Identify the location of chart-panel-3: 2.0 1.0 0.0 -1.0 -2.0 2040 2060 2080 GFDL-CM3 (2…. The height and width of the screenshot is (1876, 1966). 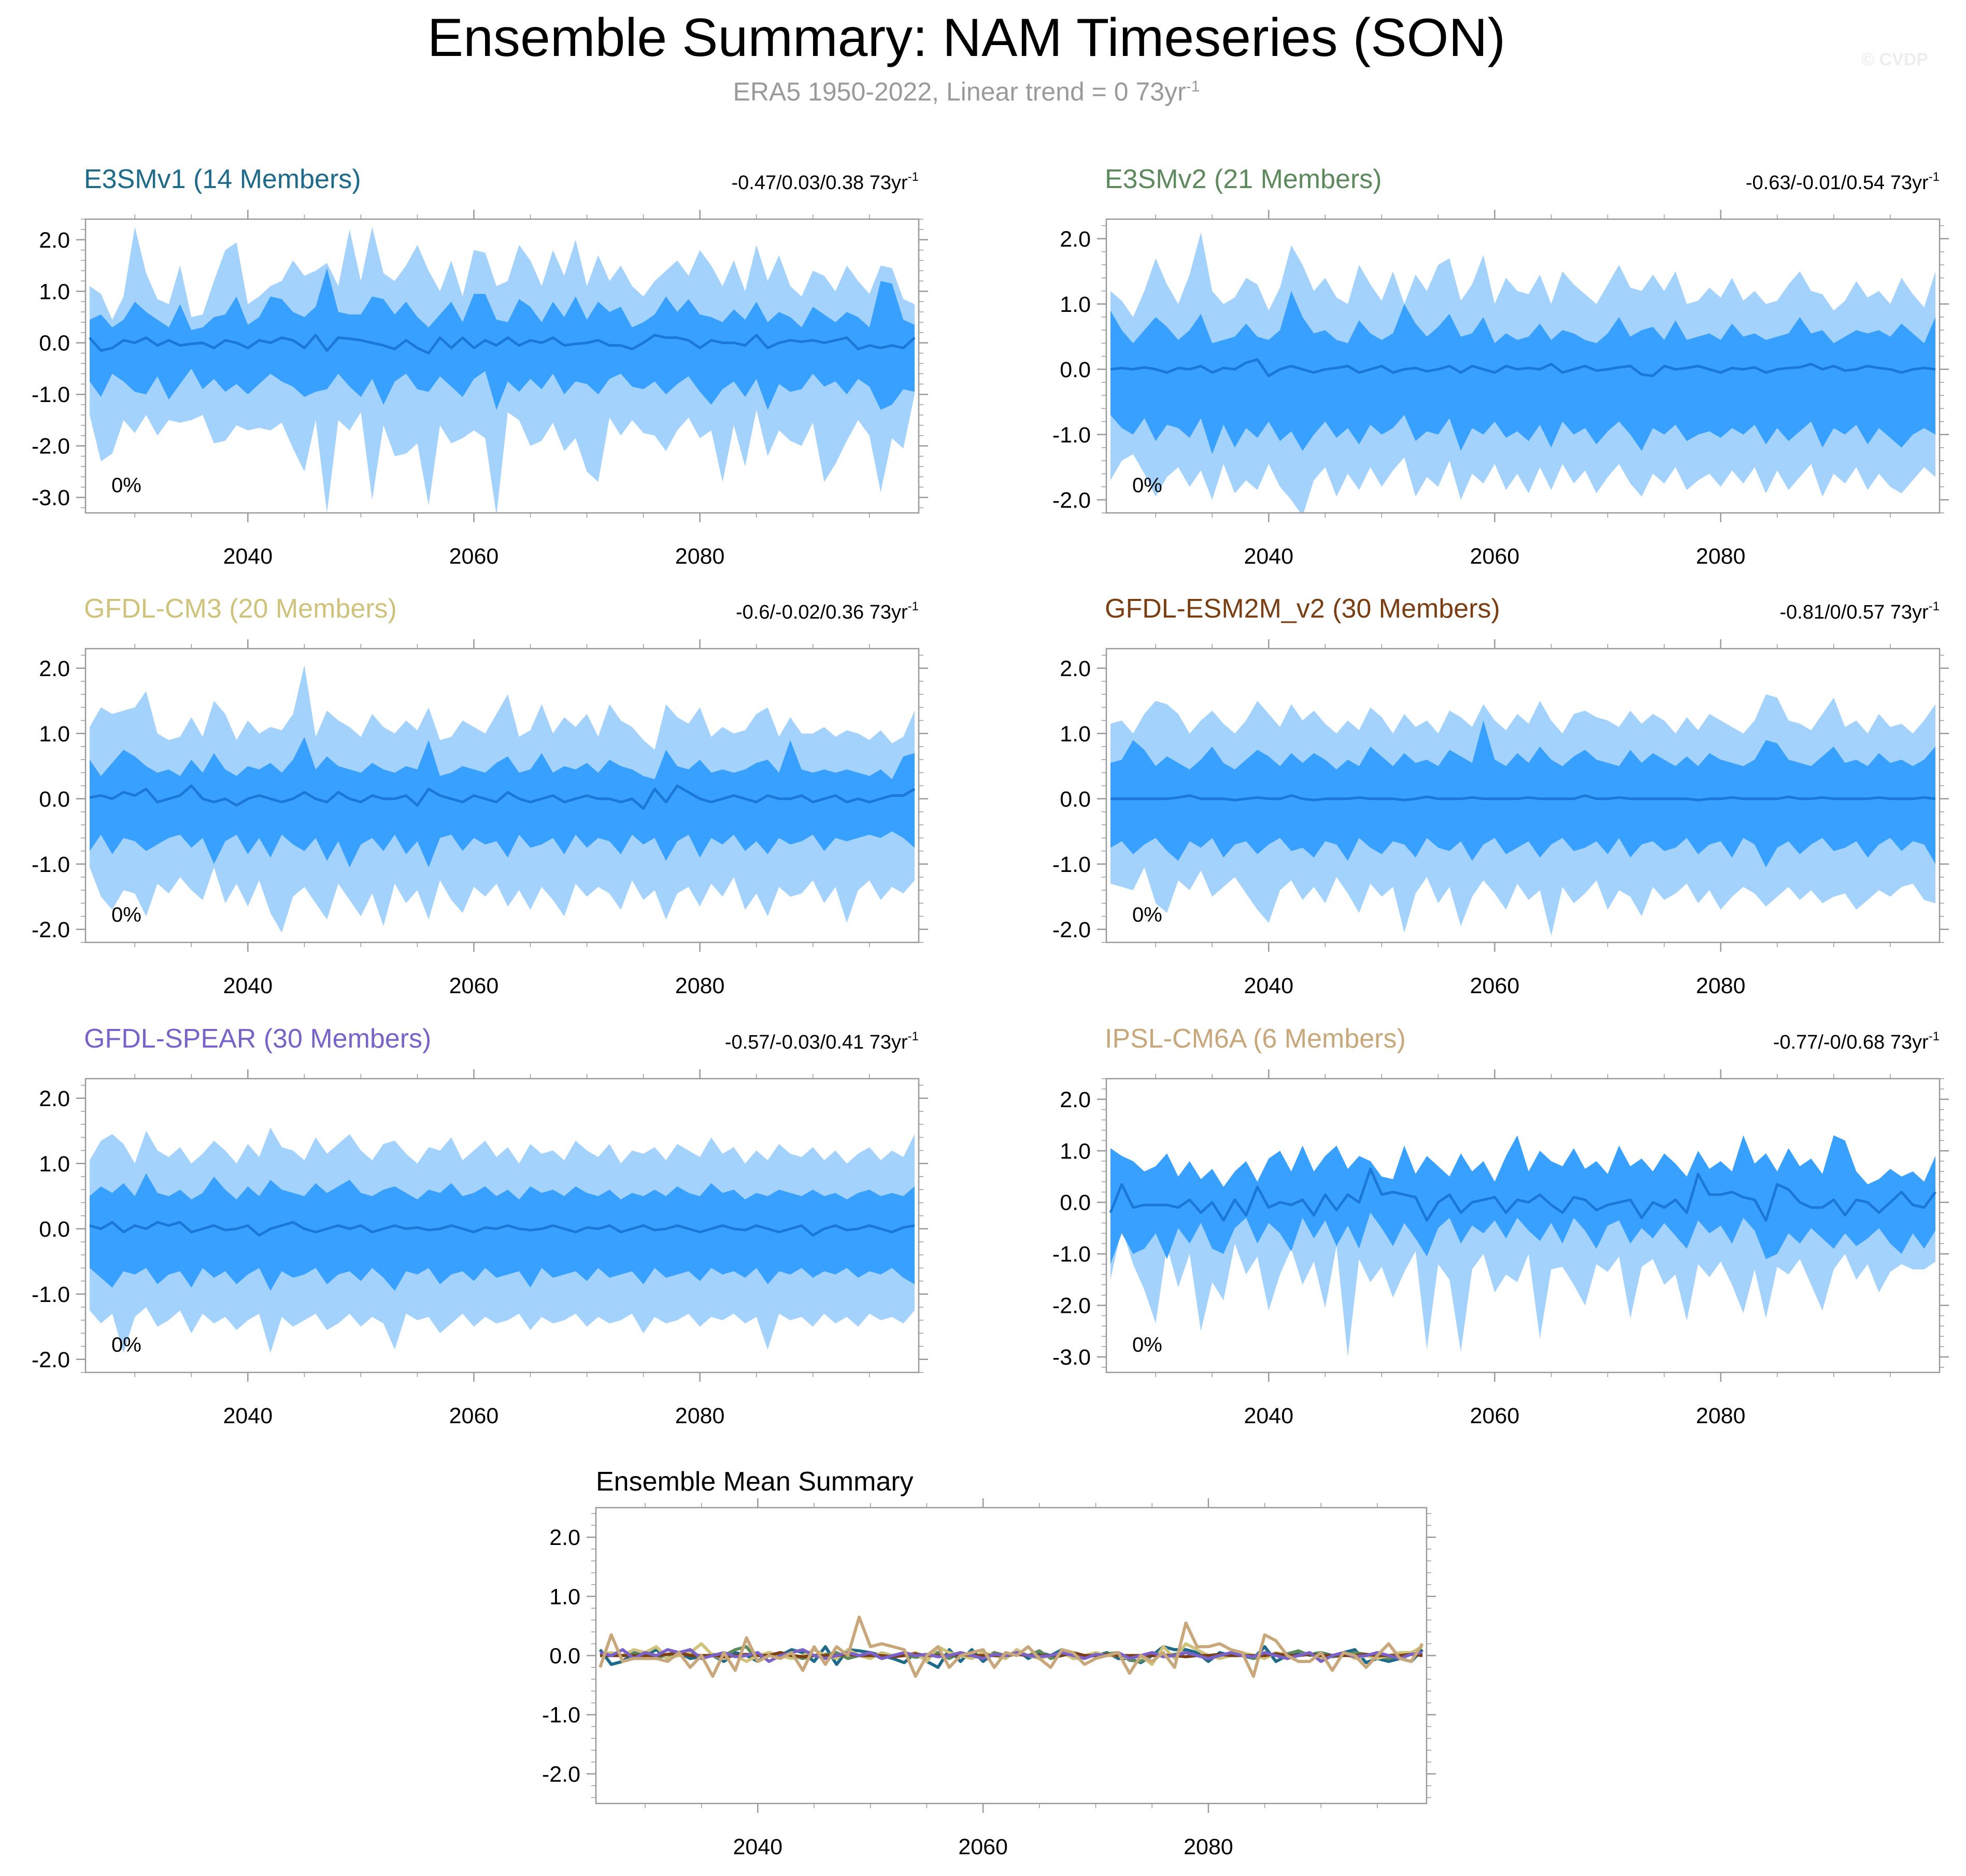
(480, 796).